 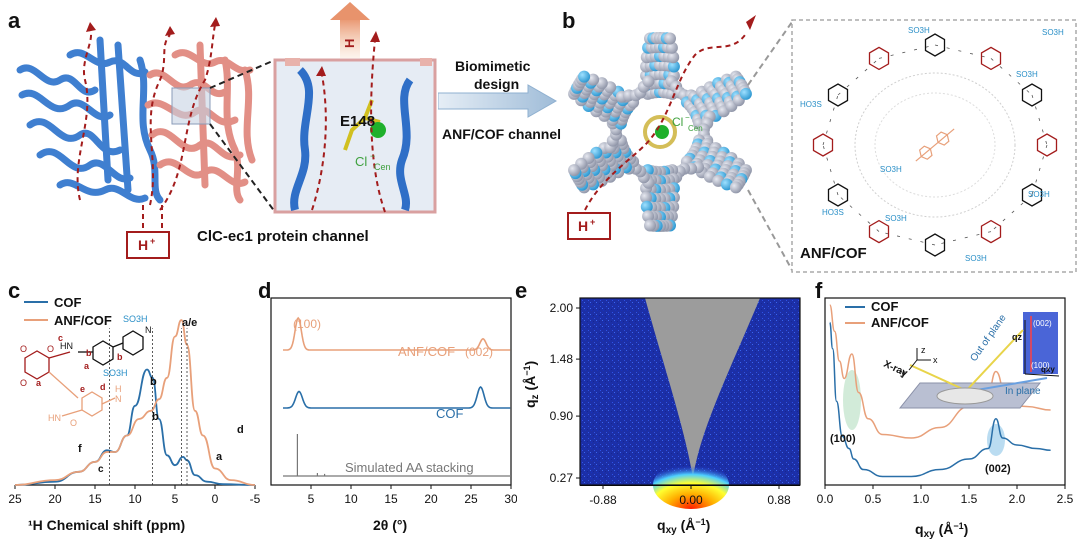 I want to click on chloride-ion, so click(x=378, y=130).